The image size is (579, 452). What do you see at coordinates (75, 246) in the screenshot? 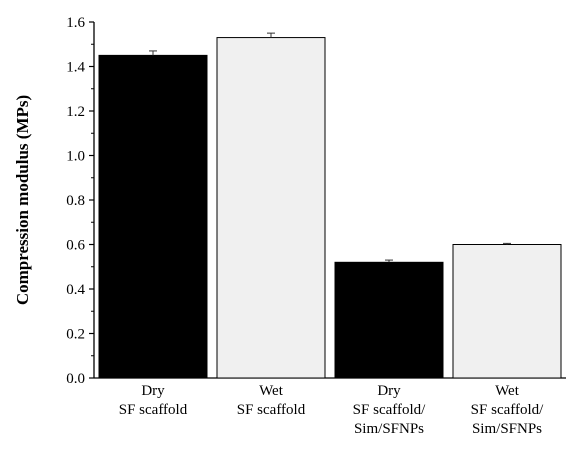
I see `y-tick-label: 0.6` at bounding box center [75, 246].